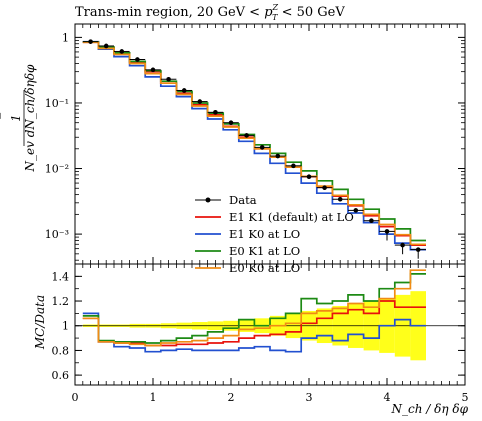  I want to click on main-ylabel: 1 N_ev dN_ch/δηδφ dN_ev, so click(18, 118).